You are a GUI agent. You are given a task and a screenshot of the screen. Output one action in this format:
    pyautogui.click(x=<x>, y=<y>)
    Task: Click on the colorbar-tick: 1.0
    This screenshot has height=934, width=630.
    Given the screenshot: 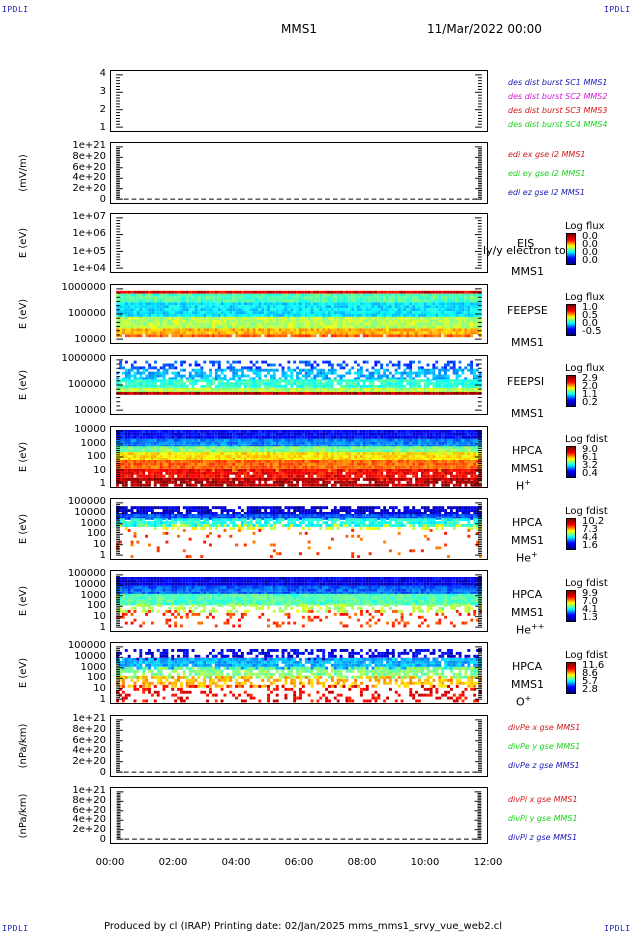 What is the action you would take?
    pyautogui.click(x=590, y=307)
    